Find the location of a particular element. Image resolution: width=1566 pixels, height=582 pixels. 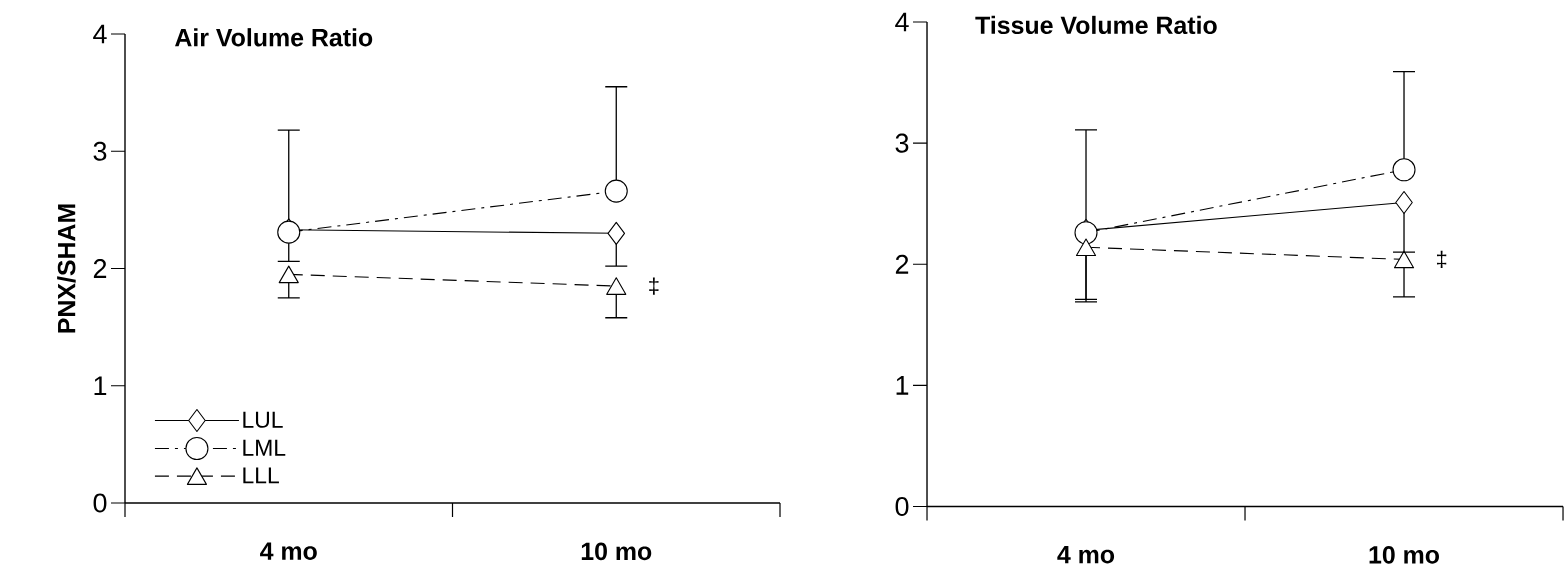

legend-label: LUL is located at coordinates (263, 419).